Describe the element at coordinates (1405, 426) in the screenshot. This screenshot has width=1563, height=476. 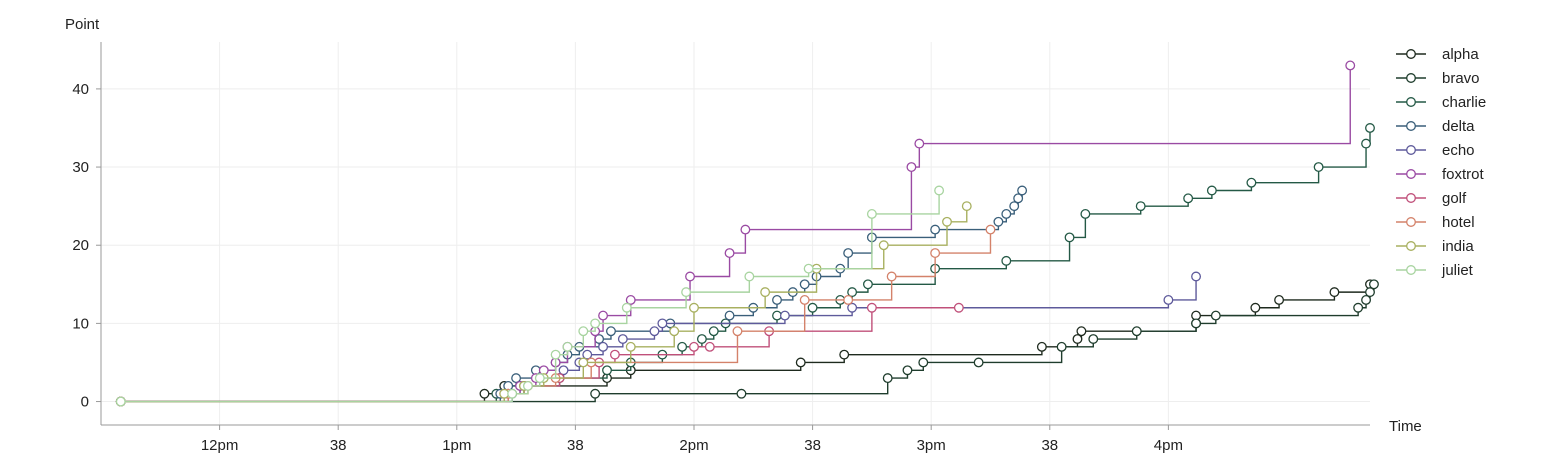
I see `x-axis-title: Time` at that location.